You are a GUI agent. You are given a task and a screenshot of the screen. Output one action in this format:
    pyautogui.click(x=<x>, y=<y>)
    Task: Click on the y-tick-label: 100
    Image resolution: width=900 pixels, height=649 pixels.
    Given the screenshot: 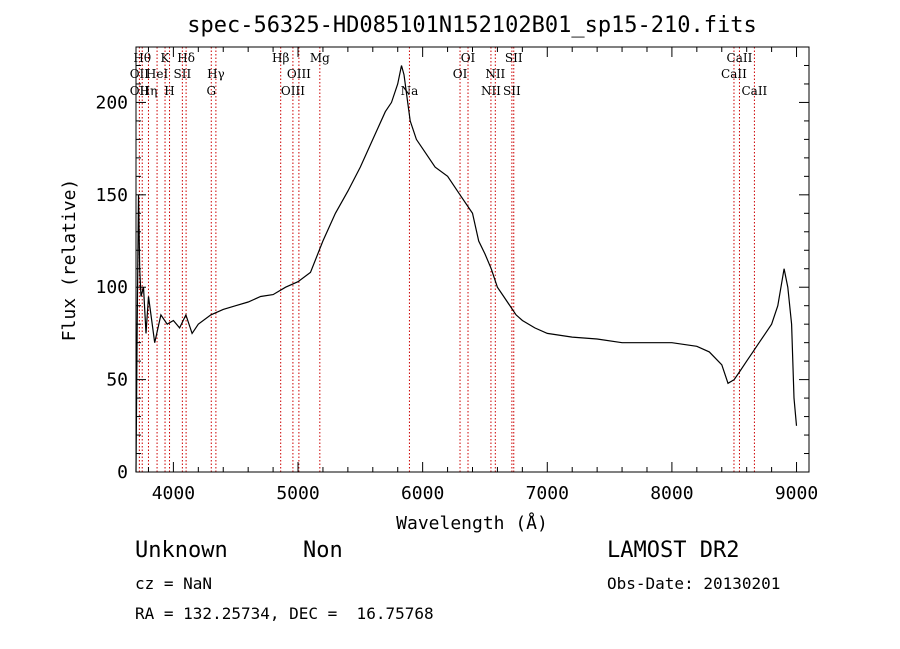 What is the action you would take?
    pyautogui.click(x=111, y=287)
    